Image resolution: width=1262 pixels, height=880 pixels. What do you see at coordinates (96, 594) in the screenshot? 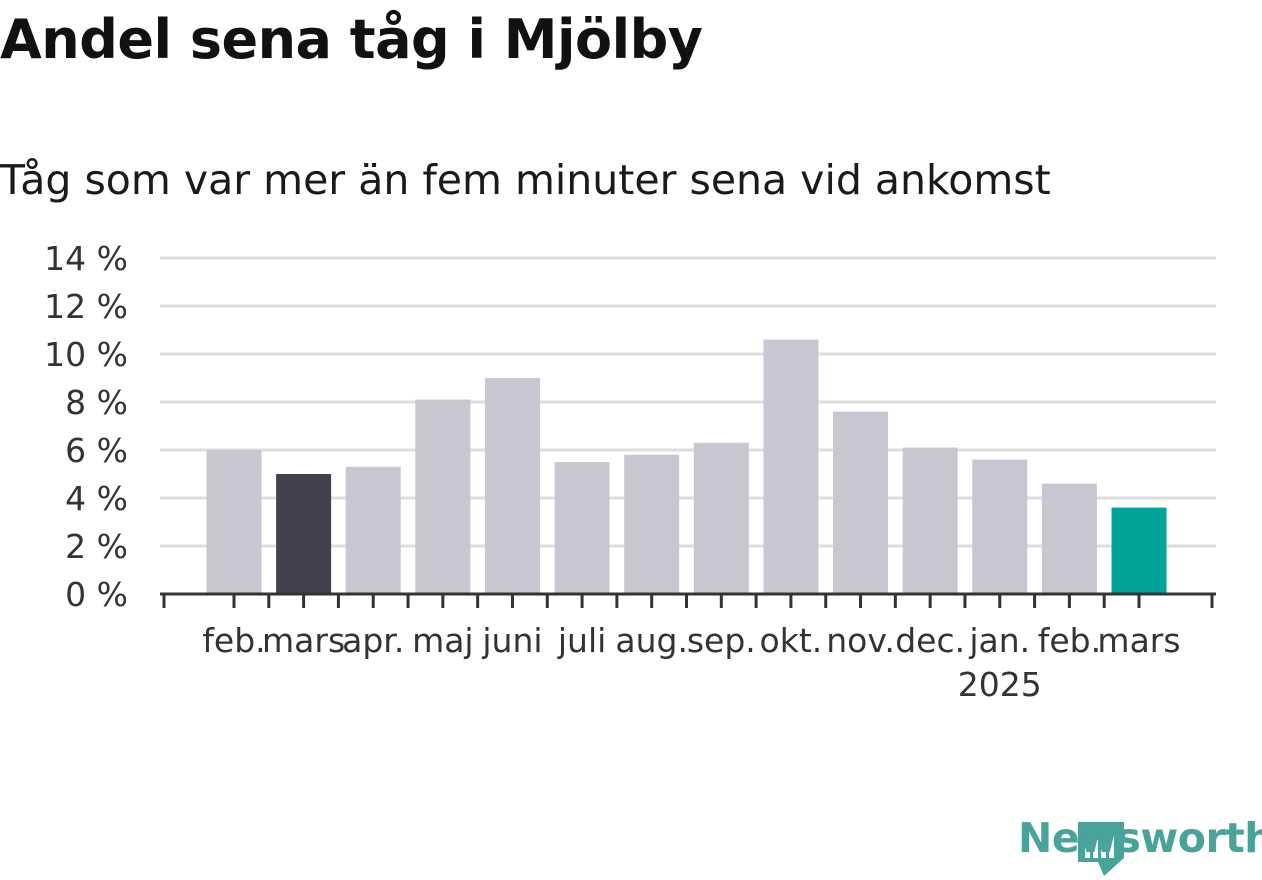
I see `y-tick-label: 0 %` at bounding box center [96, 594].